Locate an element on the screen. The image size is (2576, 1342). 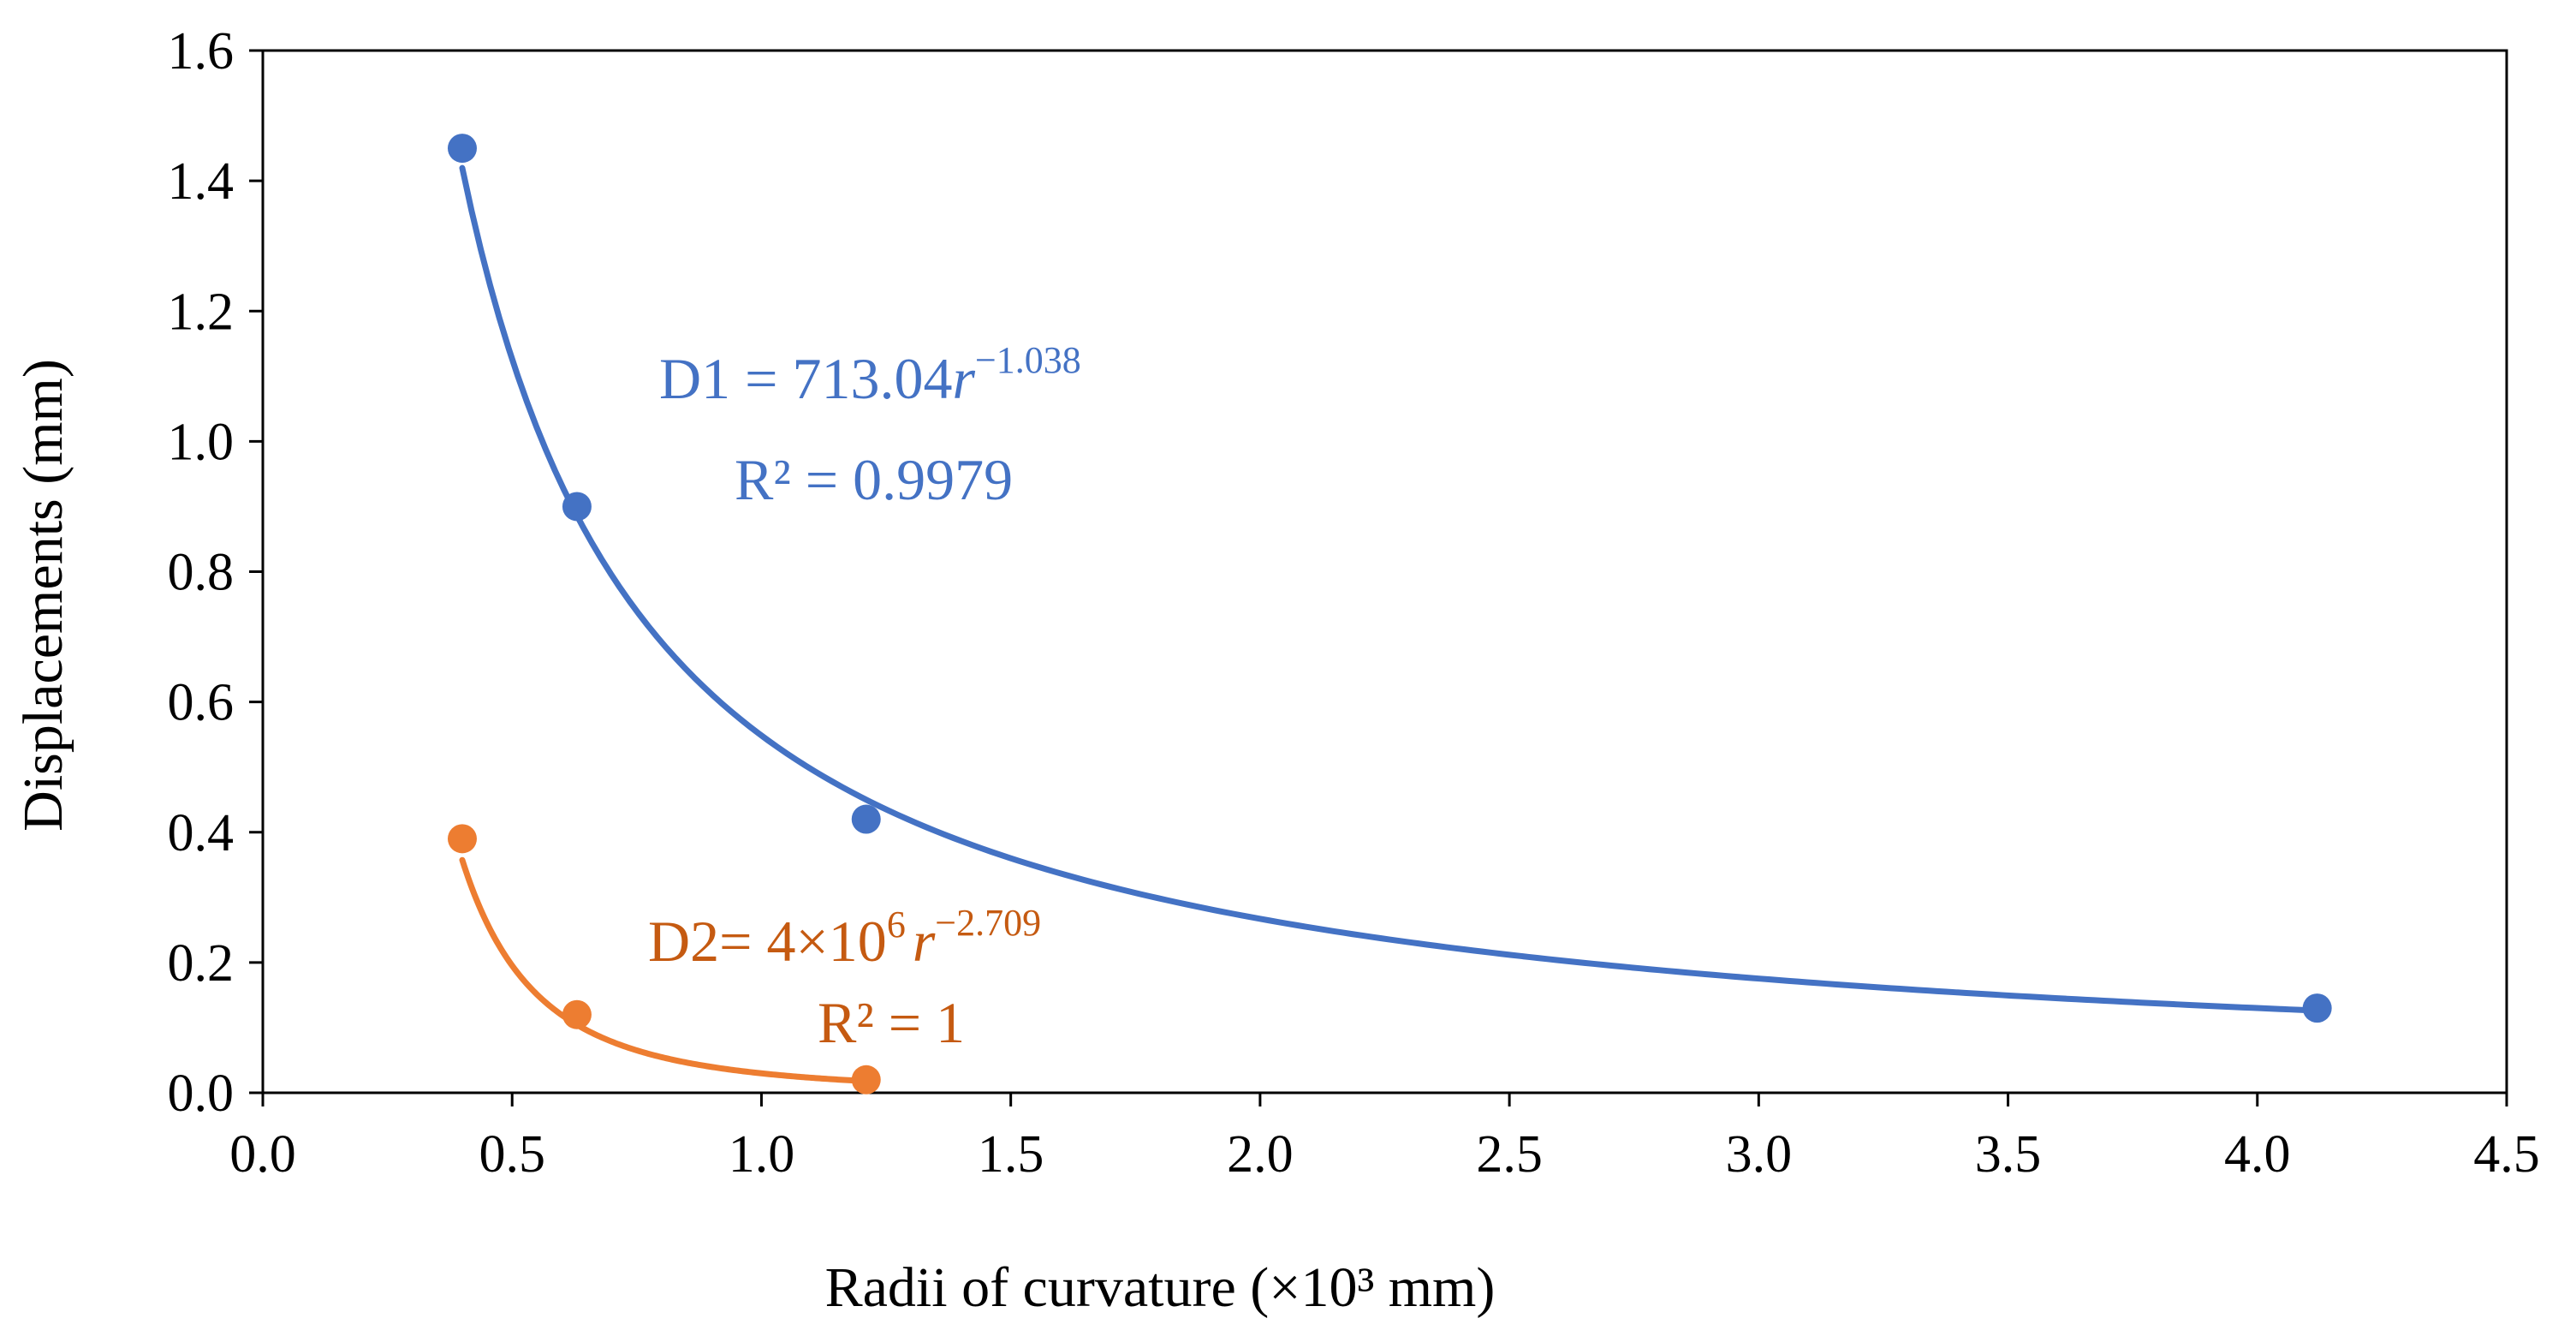
x-axis: 0.0 0.5 1.0 1.5 2.0 2.5 3.0 3.5 4.0 4.5 is located at coordinates (1385, 1138).